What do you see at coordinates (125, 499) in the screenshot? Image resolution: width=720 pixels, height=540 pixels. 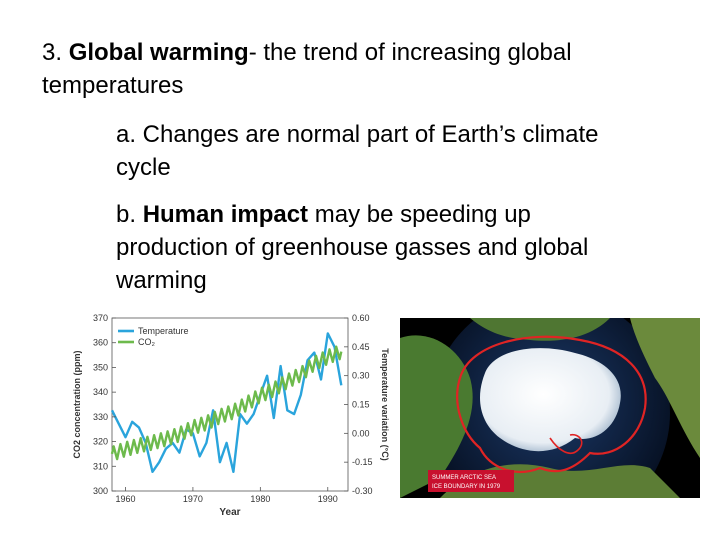 I see `x-tick-label: 1960` at bounding box center [125, 499].